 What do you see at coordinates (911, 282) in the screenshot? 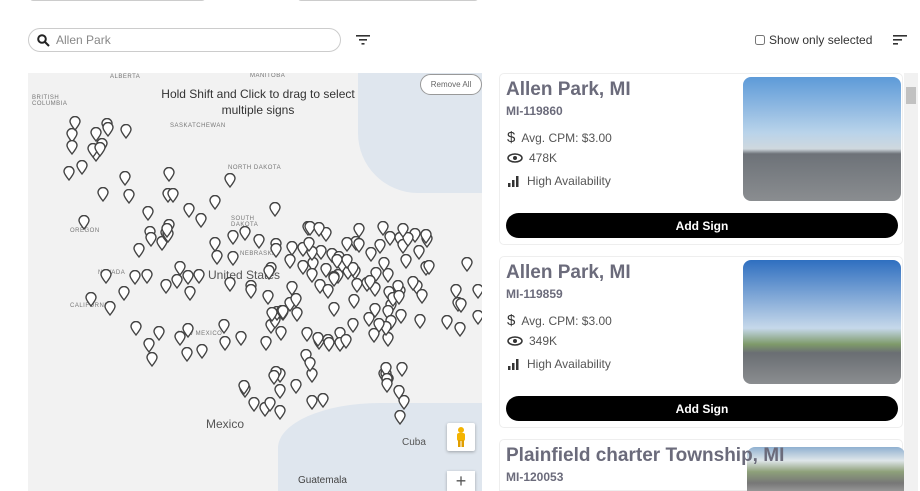
I see `list-scrollbar` at bounding box center [911, 282].